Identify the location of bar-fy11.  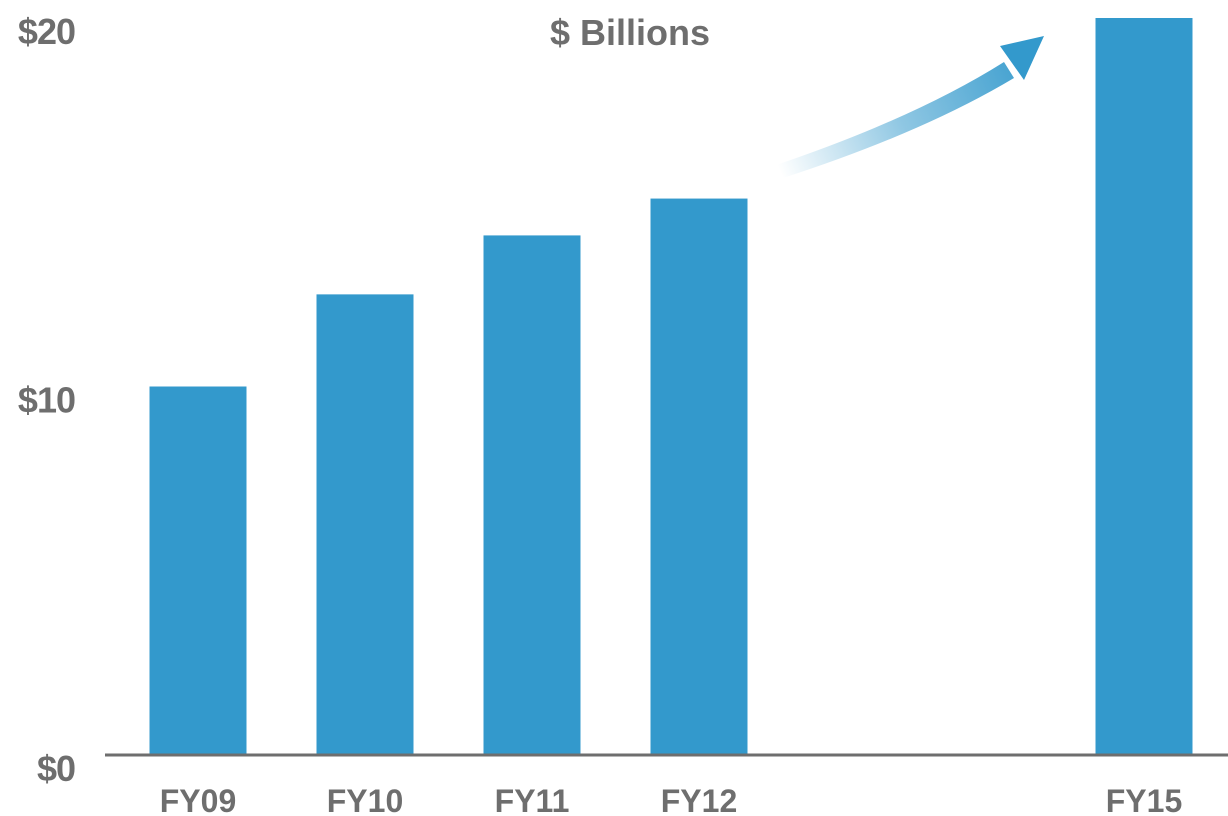
(532, 495).